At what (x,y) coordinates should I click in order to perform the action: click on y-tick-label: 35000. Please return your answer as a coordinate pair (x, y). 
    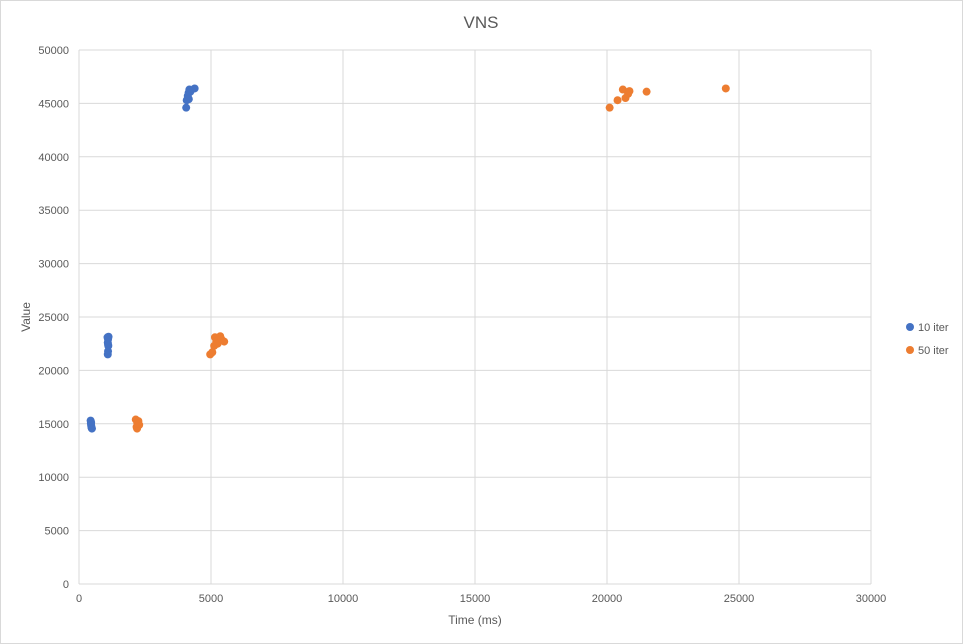
    Looking at the image, I should click on (53, 211).